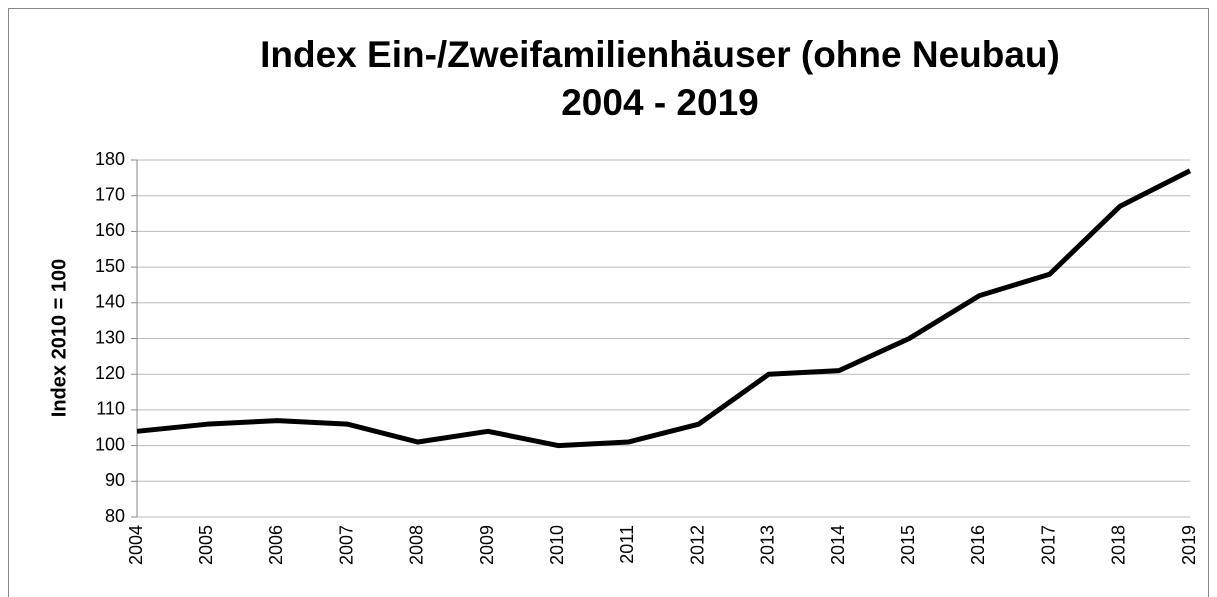  I want to click on y-tick-label: 80, so click(115, 516).